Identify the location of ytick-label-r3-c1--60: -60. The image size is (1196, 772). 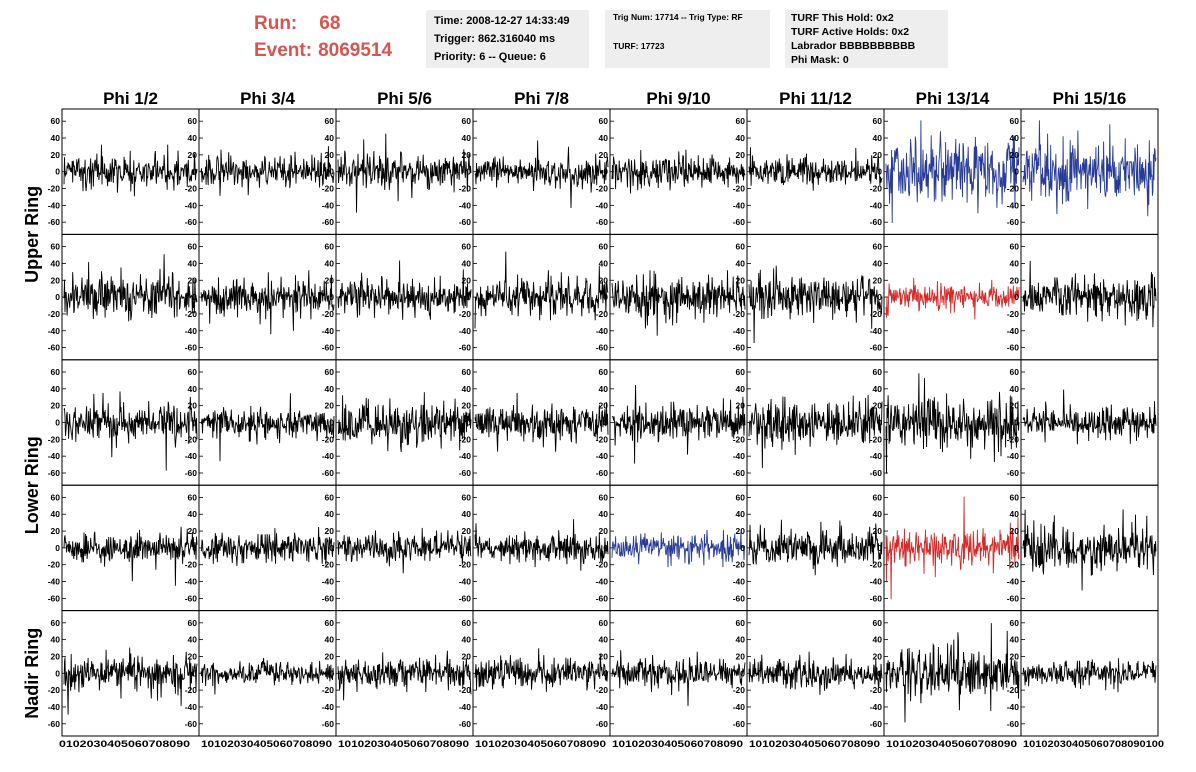
(54, 473).